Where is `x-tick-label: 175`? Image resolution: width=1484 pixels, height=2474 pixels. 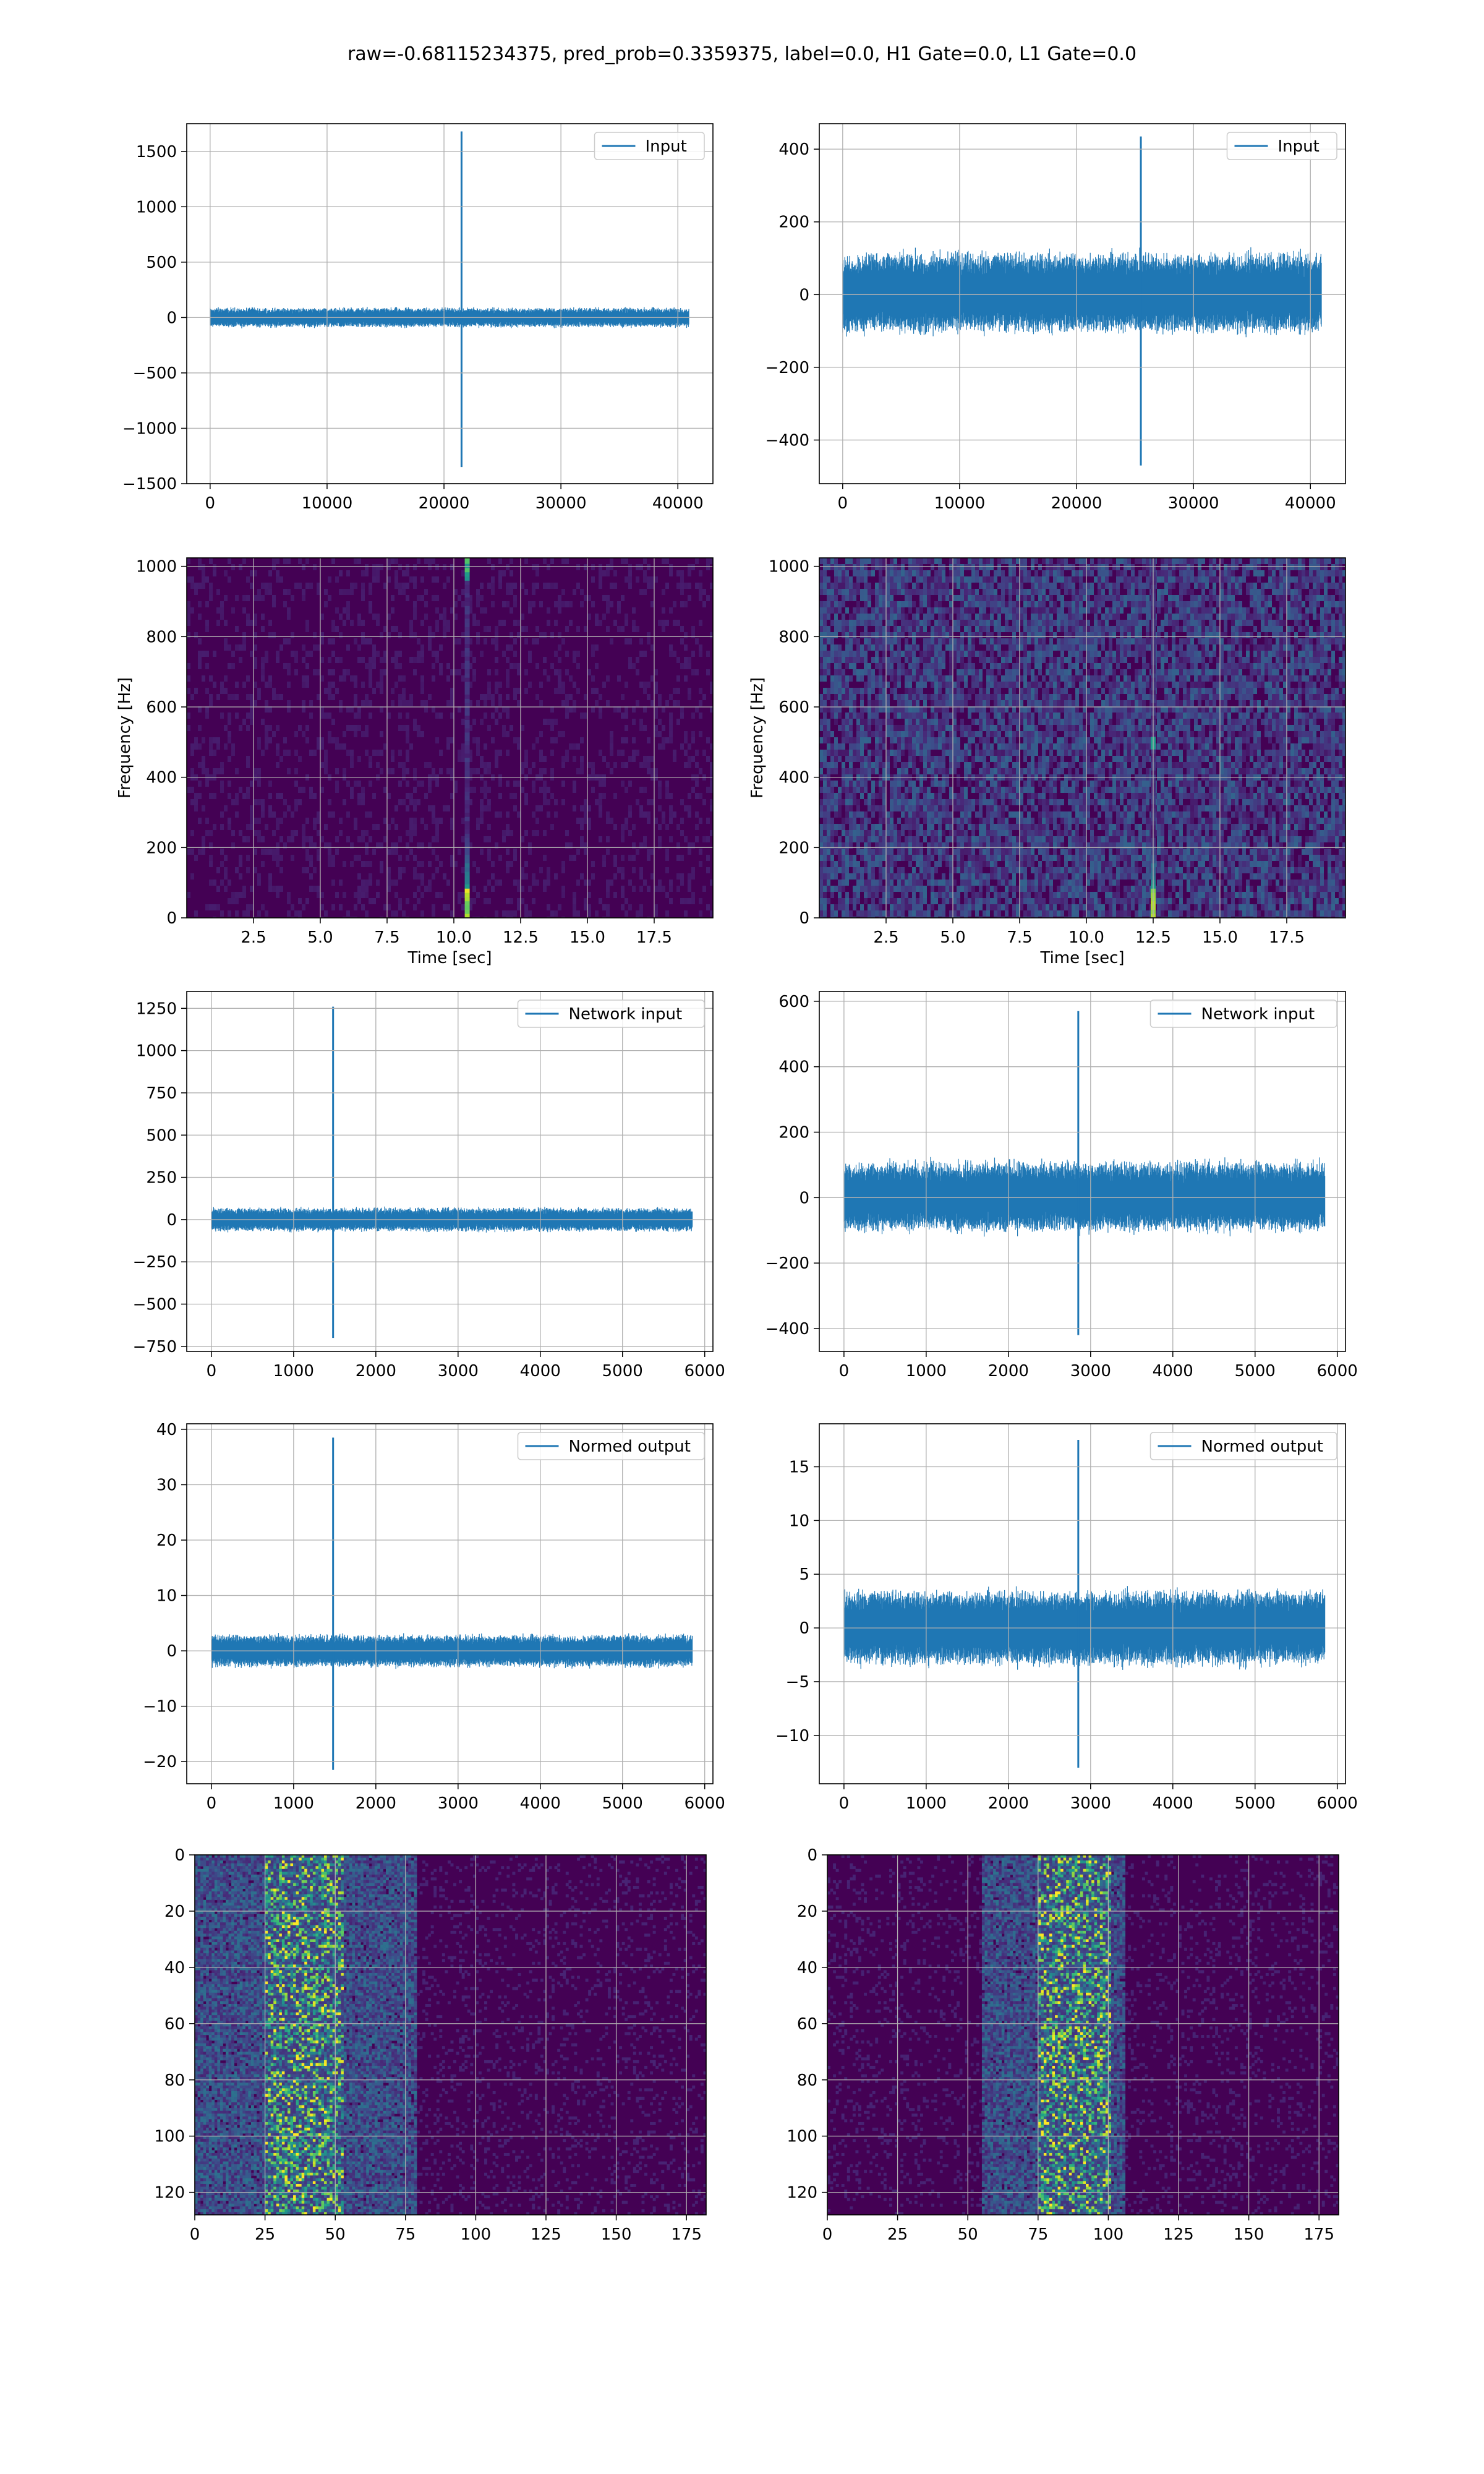
x-tick-label: 175 is located at coordinates (686, 2234).